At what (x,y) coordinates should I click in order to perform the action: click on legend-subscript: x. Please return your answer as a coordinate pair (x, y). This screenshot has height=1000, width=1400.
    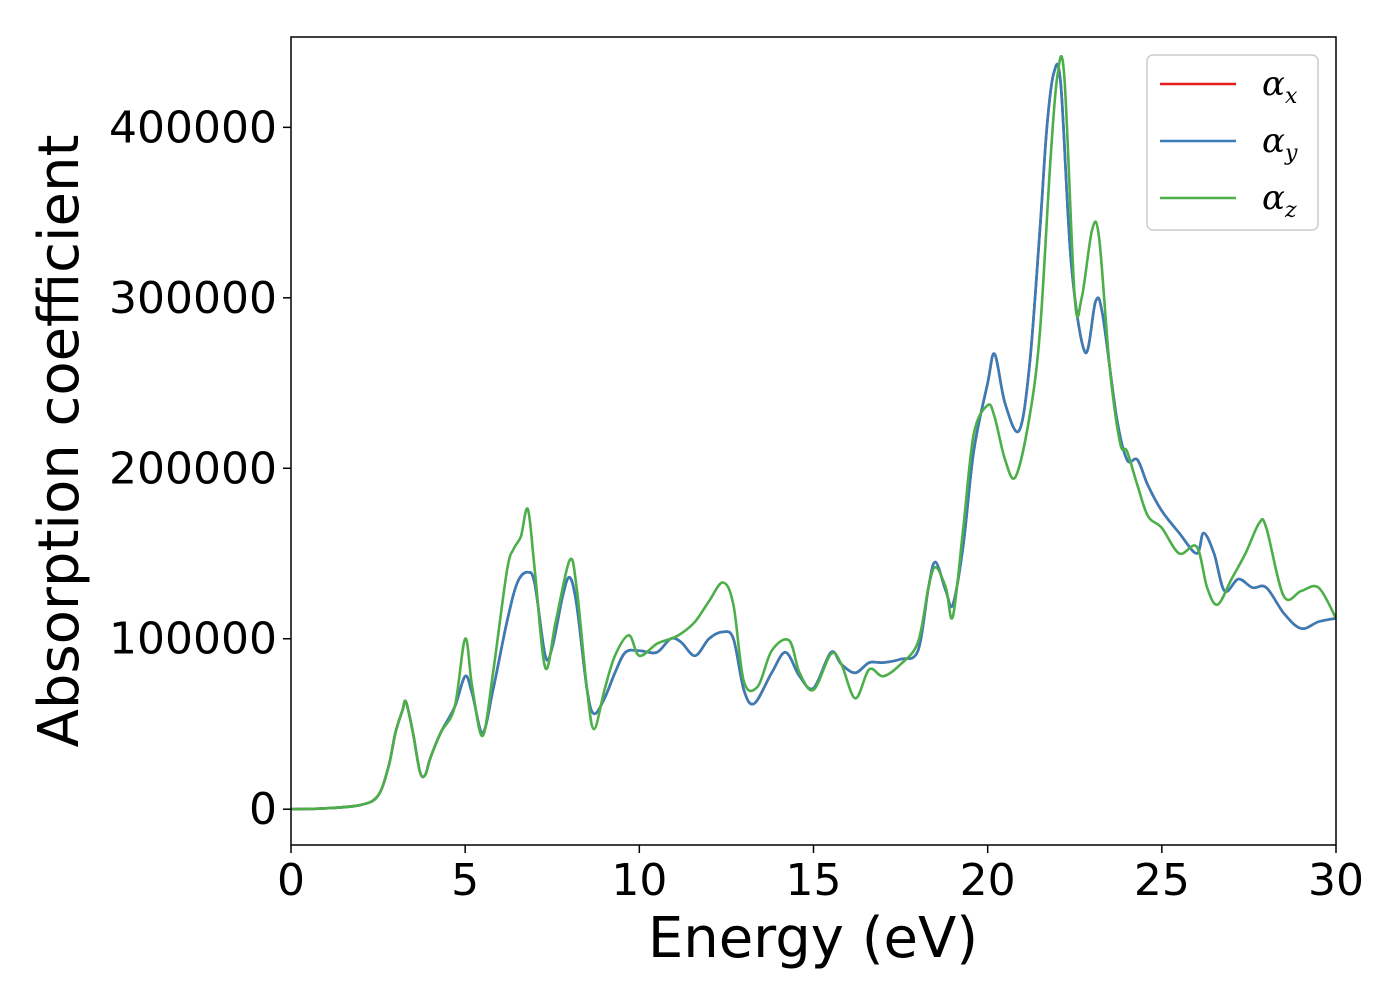
    Looking at the image, I should click on (1291, 96).